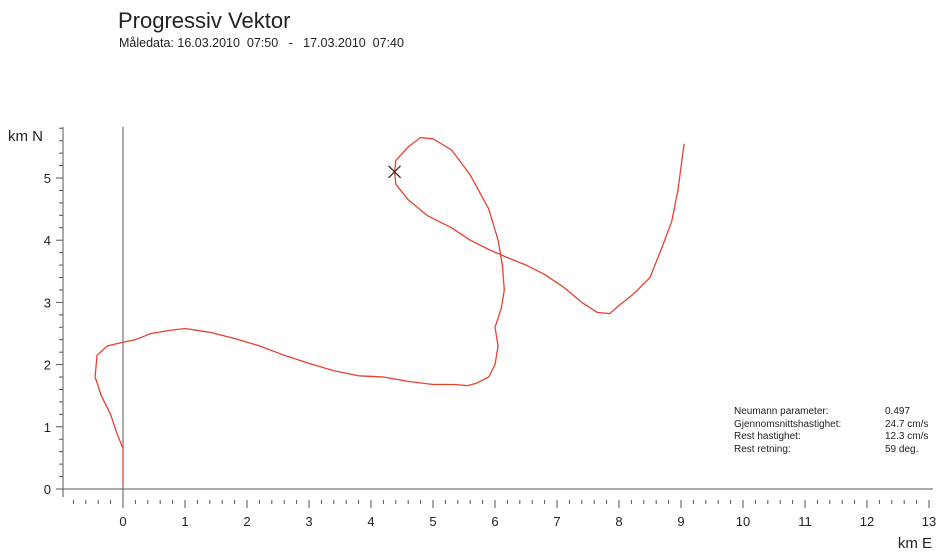  What do you see at coordinates (831, 437) in the screenshot?
I see `stat-row-residual-speed: Rest hastighet: 12.3 cm/s` at bounding box center [831, 437].